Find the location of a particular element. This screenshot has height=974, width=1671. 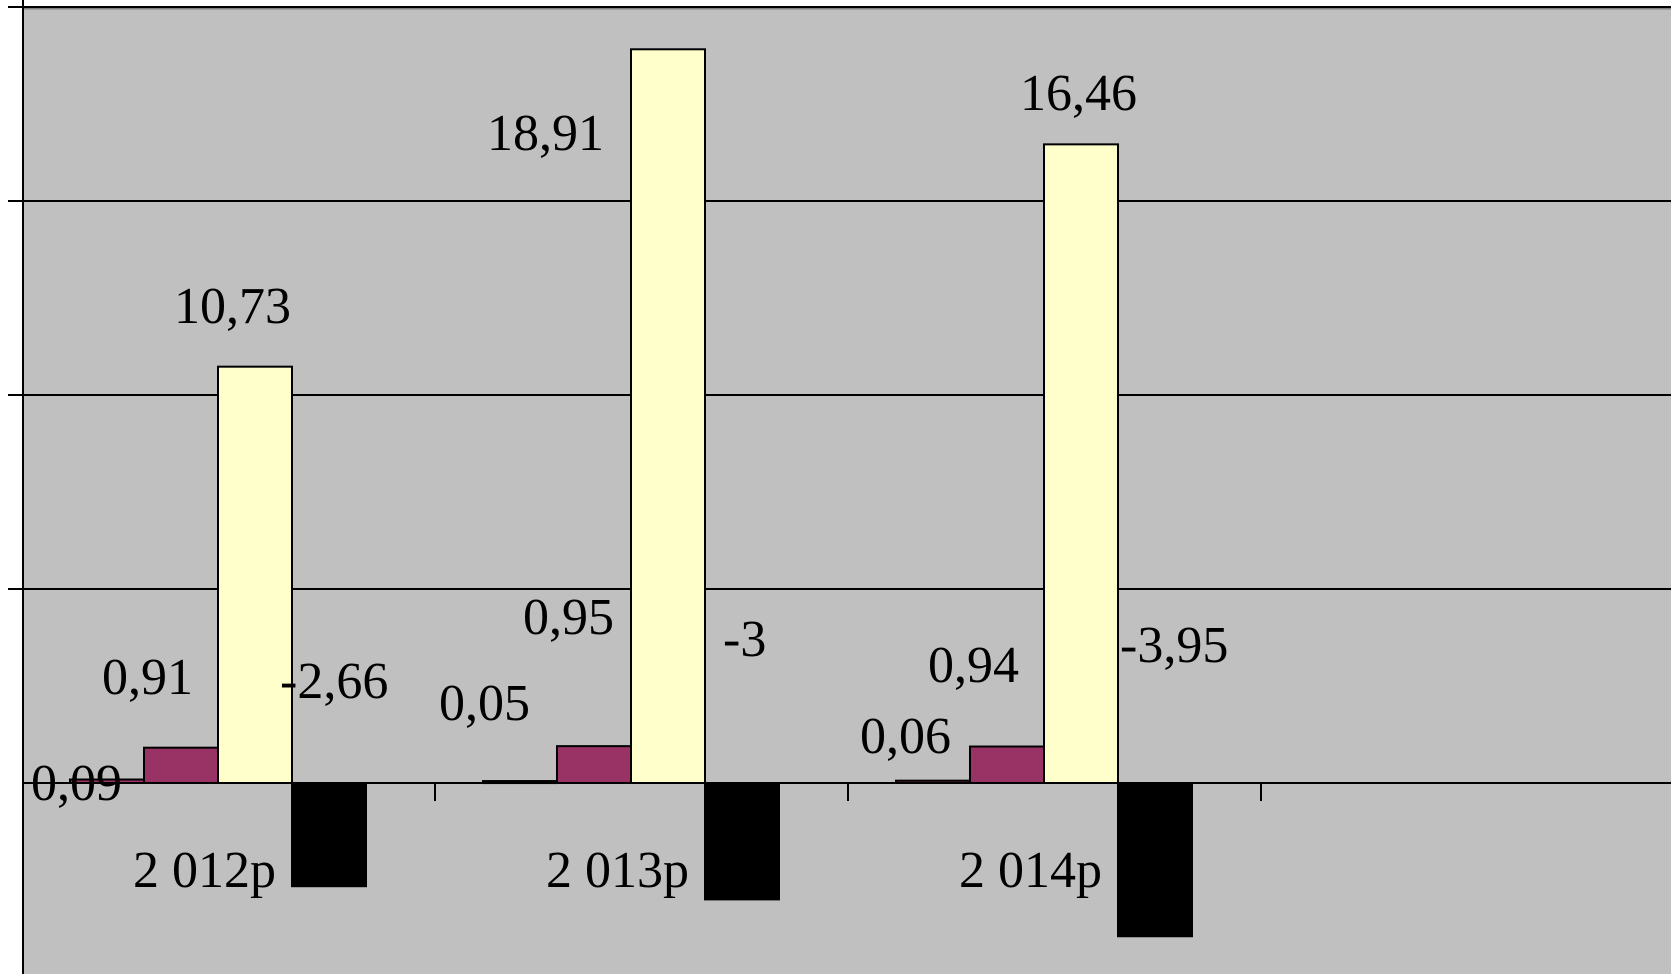

x-tick-label: 2 013р is located at coordinates (617, 870).